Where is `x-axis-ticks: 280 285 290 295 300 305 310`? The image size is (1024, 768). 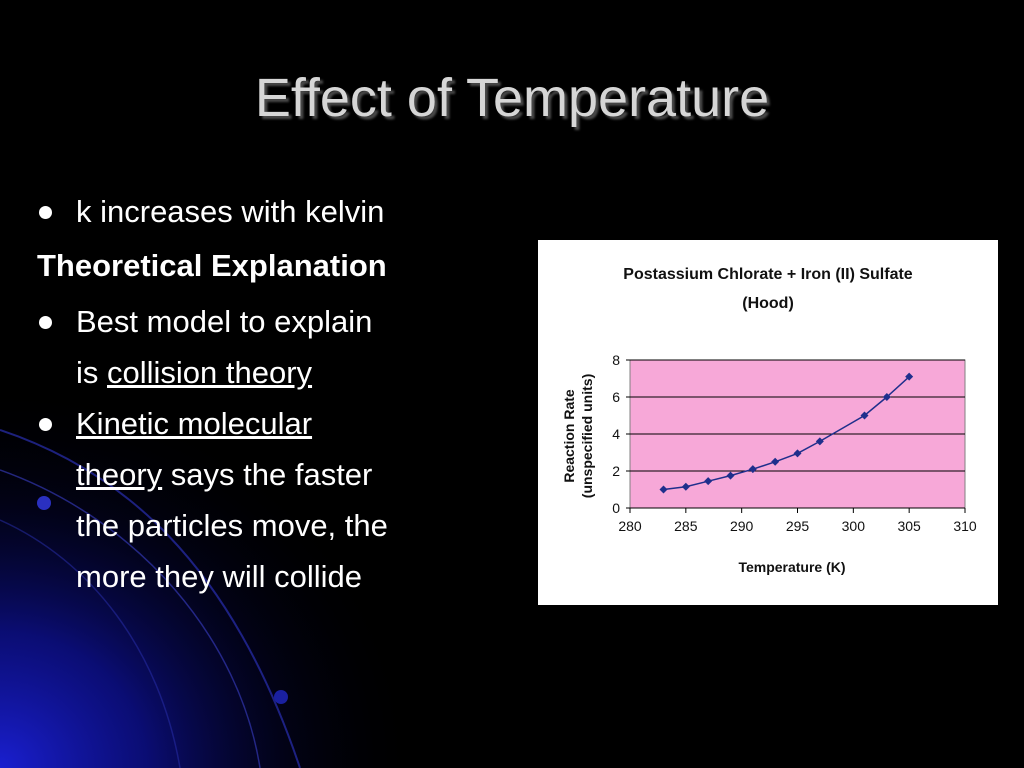
x-axis-ticks: 280 285 290 295 300 305 310 is located at coordinates (797, 521).